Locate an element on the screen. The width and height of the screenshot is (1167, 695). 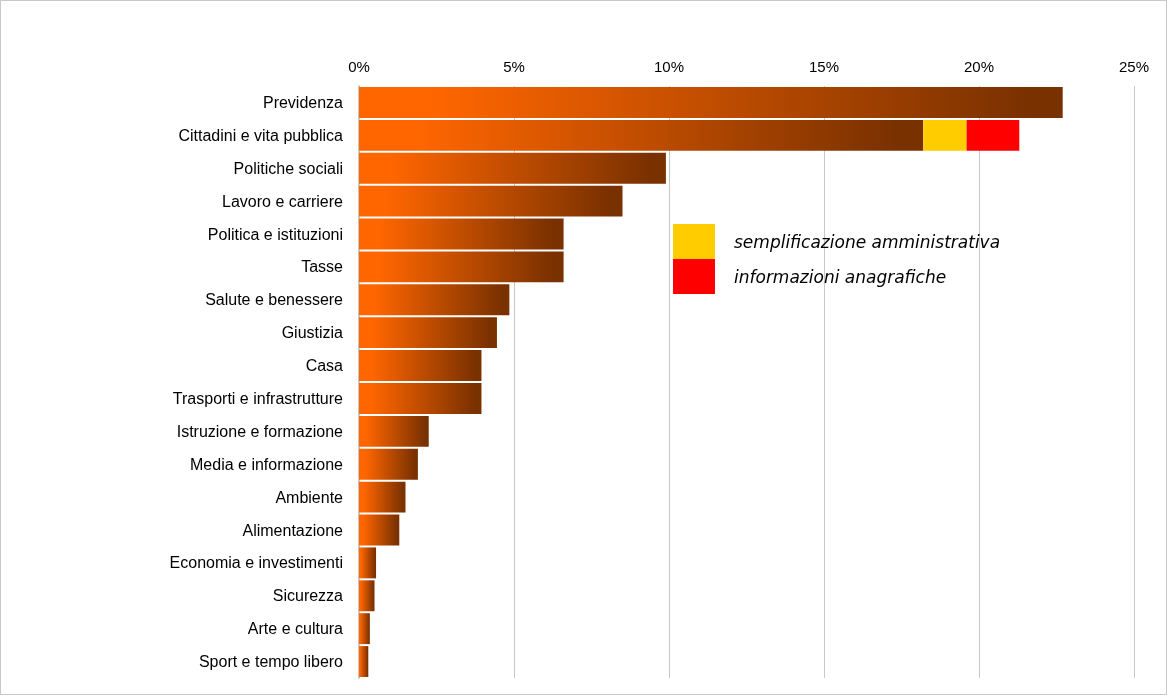
legend-label: semplificazione amministrativa is located at coordinates (867, 241).